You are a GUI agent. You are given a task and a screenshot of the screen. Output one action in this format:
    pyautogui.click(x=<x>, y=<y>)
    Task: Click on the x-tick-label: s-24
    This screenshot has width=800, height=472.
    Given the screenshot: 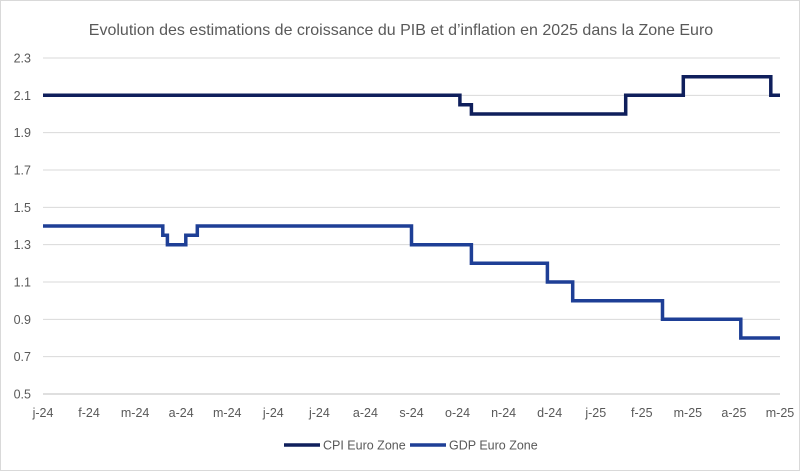 What is the action you would take?
    pyautogui.click(x=411, y=413)
    